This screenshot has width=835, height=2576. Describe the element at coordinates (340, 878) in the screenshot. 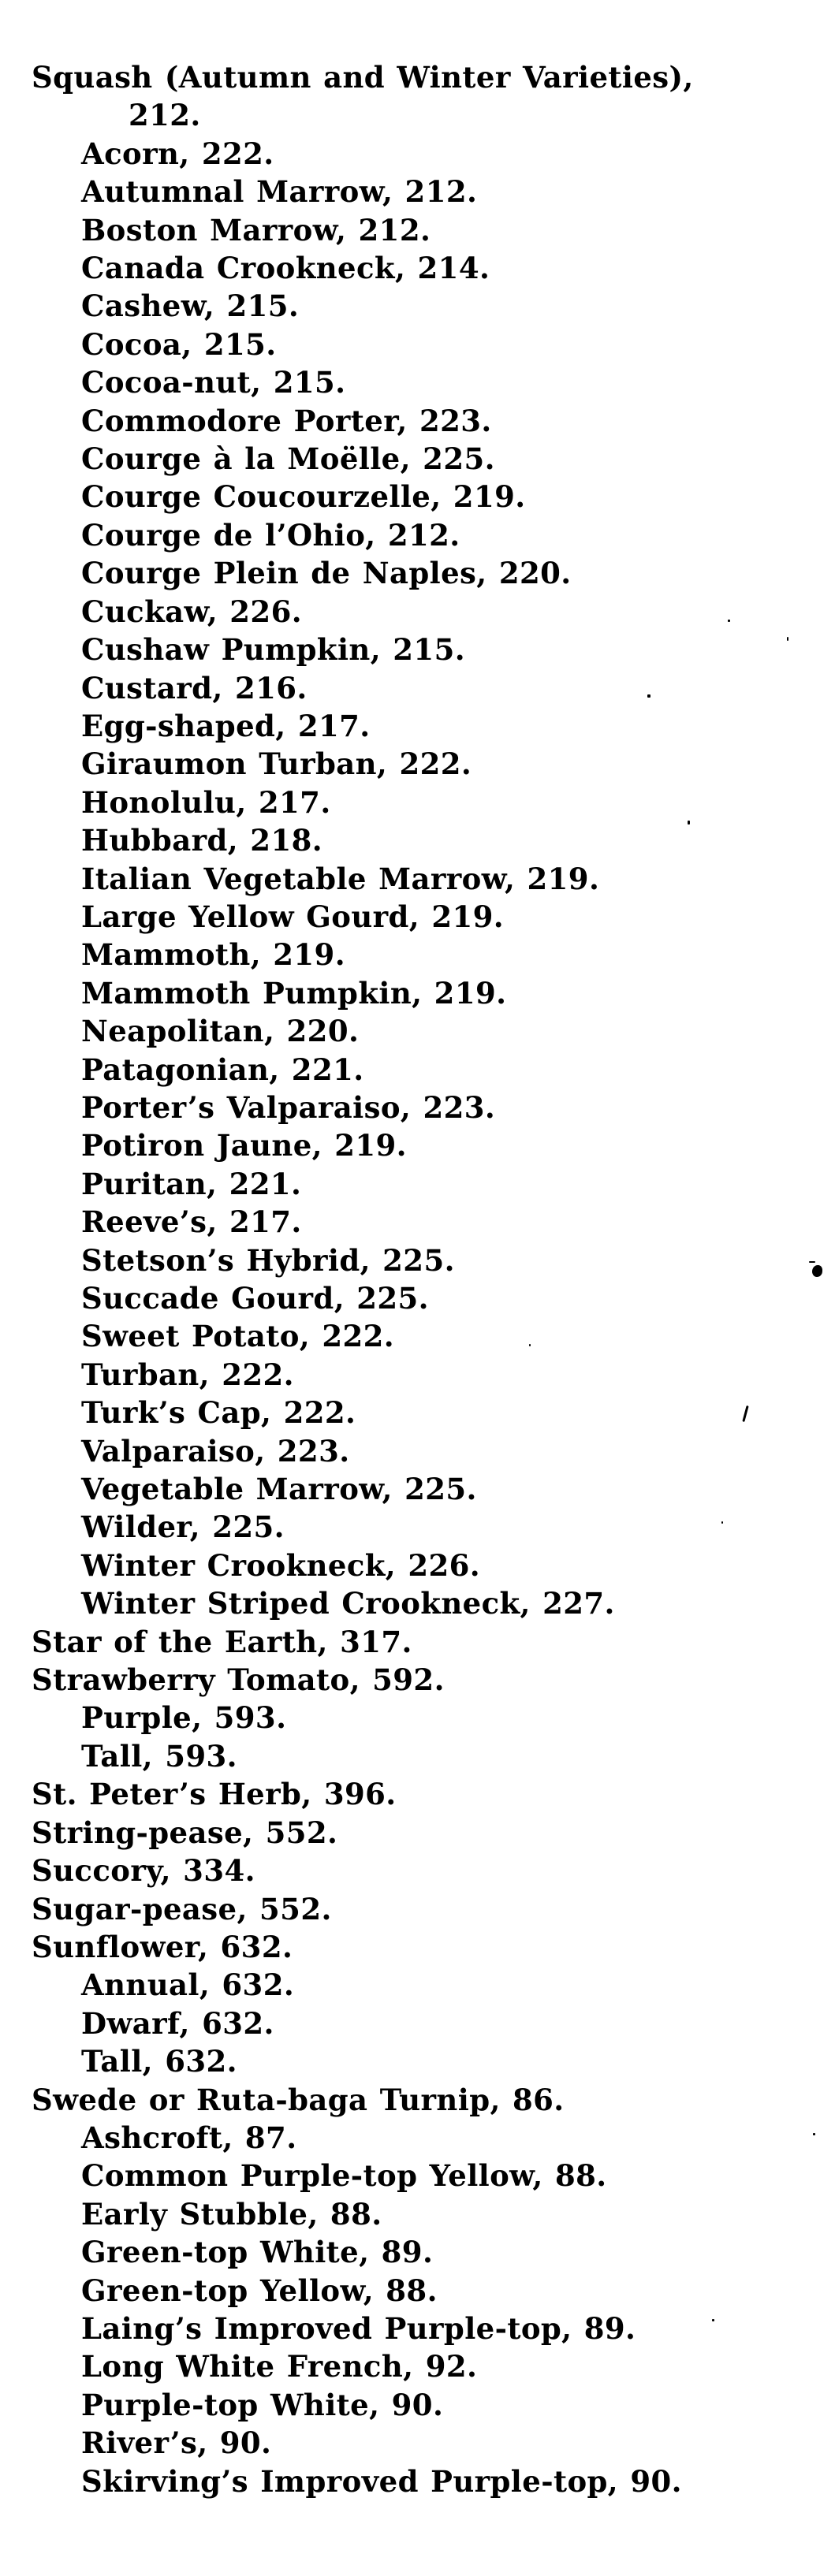

I see `index-line: Italian Vegetable Marrow, 219.` at that location.